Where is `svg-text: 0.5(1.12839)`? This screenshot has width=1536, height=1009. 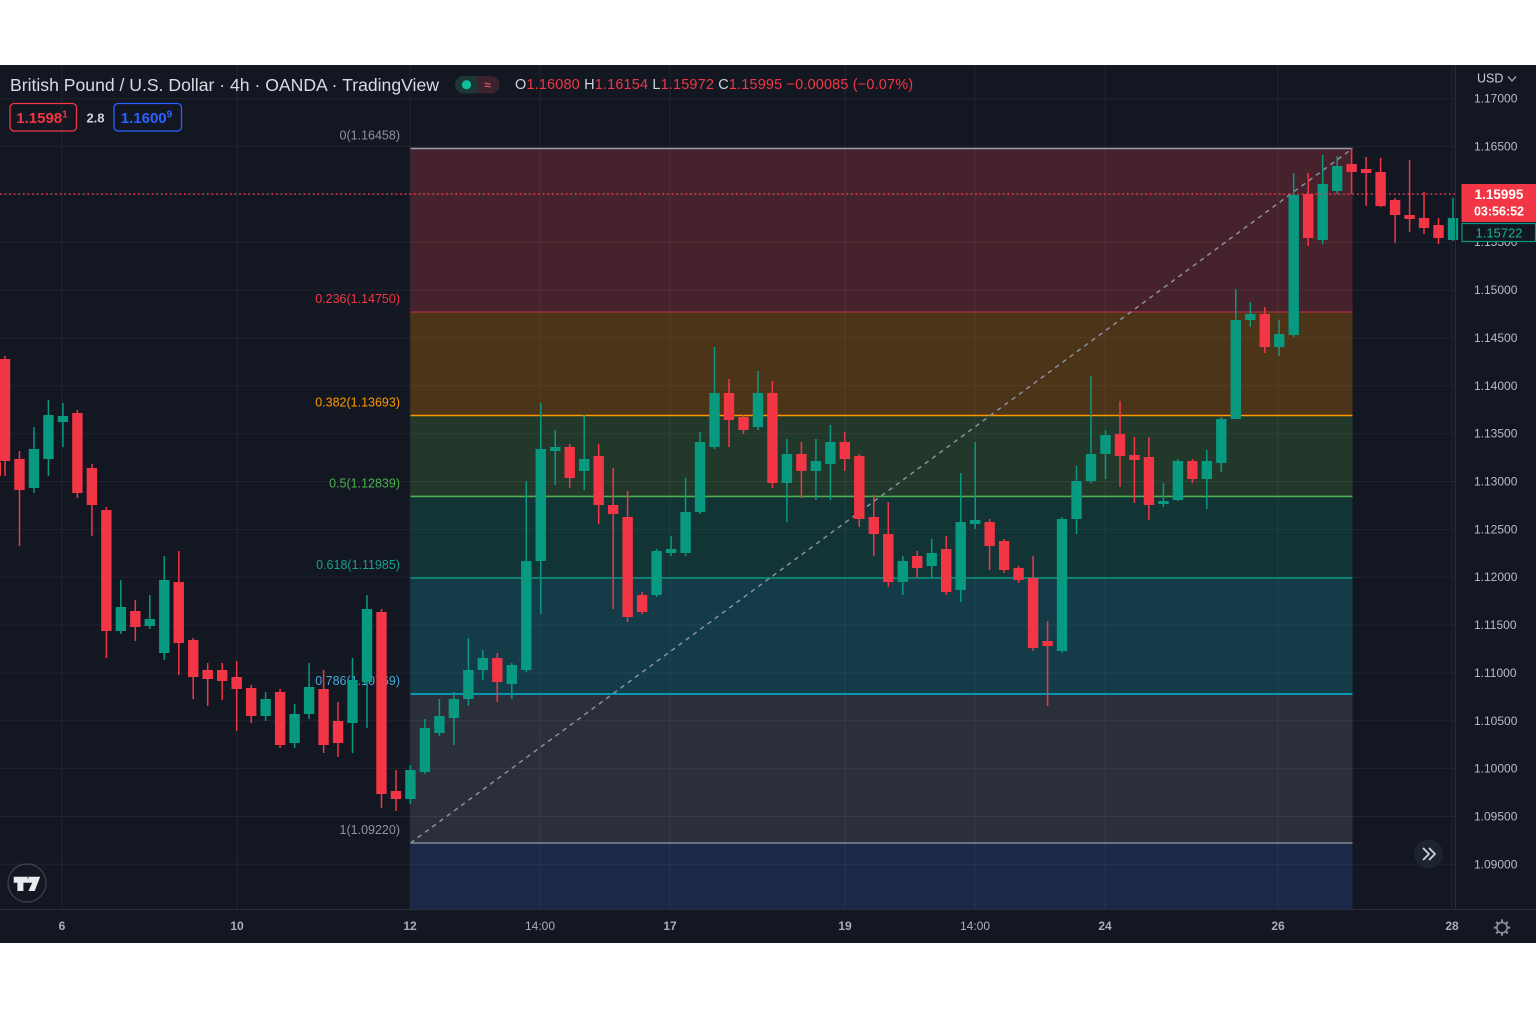
svg-text: 0.5(1.12839) is located at coordinates (364, 483).